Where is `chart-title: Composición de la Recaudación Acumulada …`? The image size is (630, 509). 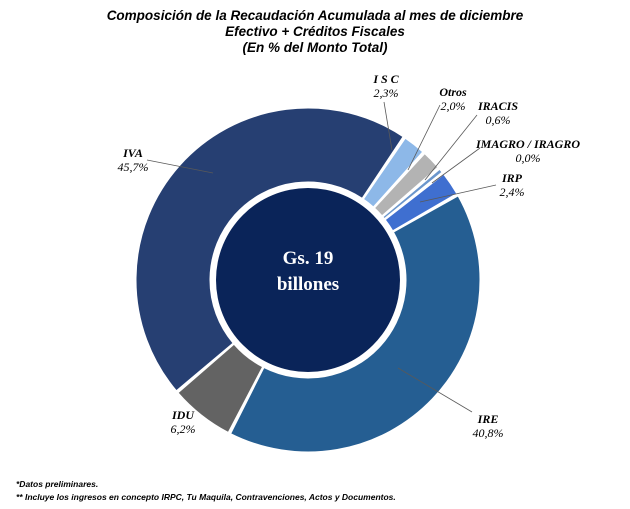 chart-title: Composición de la Recaudación Acumulada … is located at coordinates (315, 32).